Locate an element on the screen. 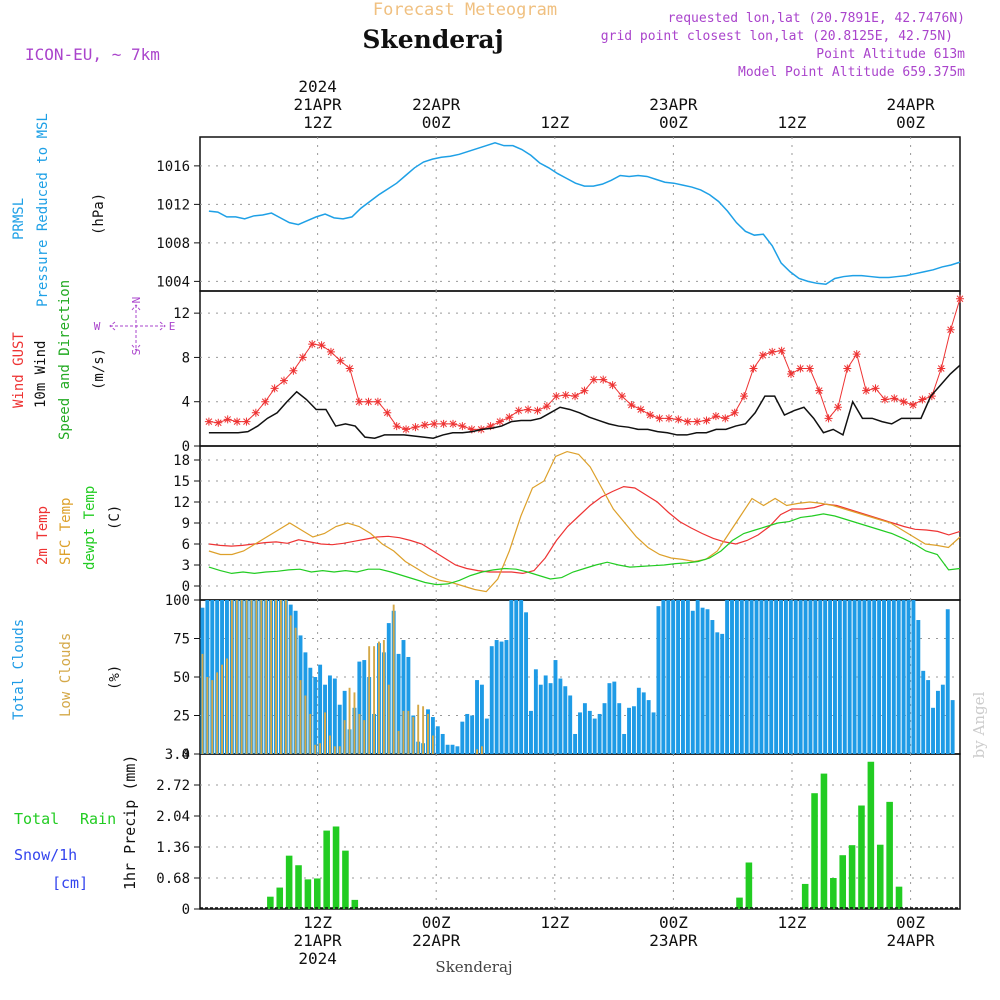 This screenshot has width=1000, height=1000. clouds-plot is located at coordinates (577, 677).